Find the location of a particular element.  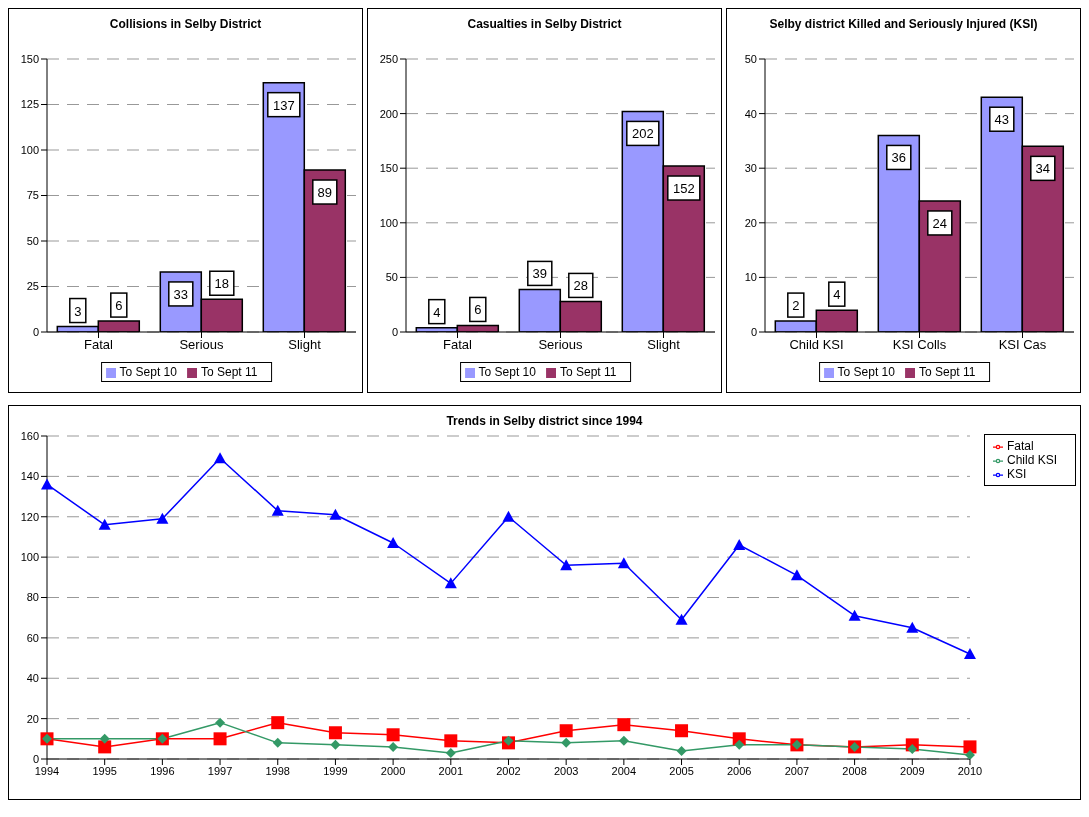

legend-label: Child KSI is located at coordinates (1031, 460).